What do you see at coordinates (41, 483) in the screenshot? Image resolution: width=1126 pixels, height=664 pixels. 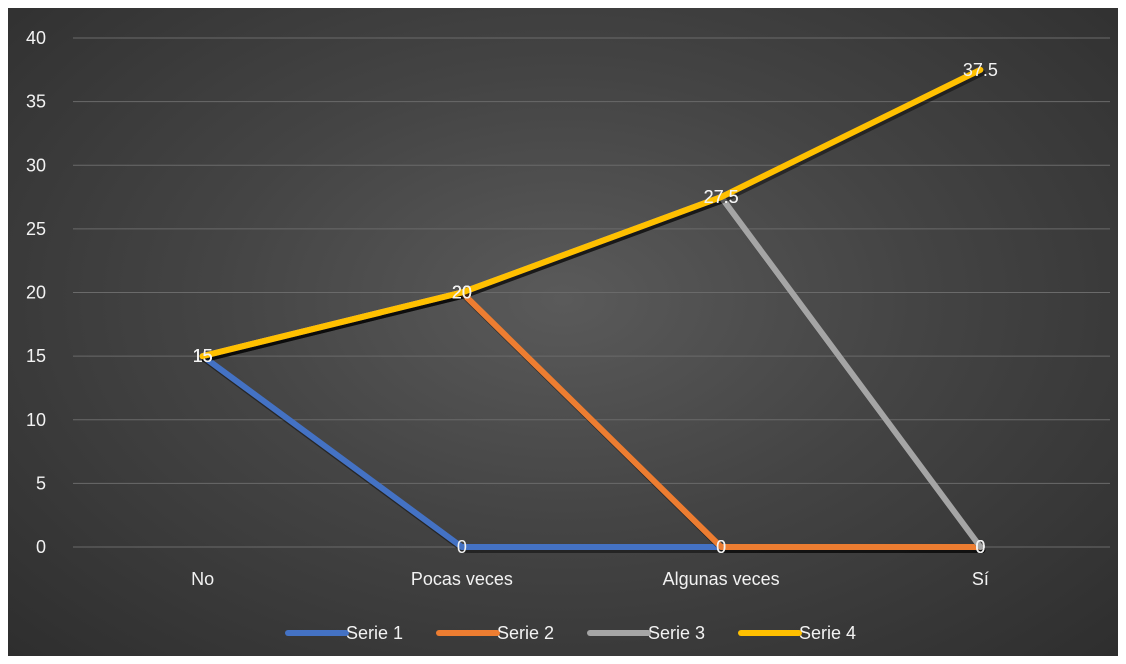 I see `y-tick-label: 5` at bounding box center [41, 483].